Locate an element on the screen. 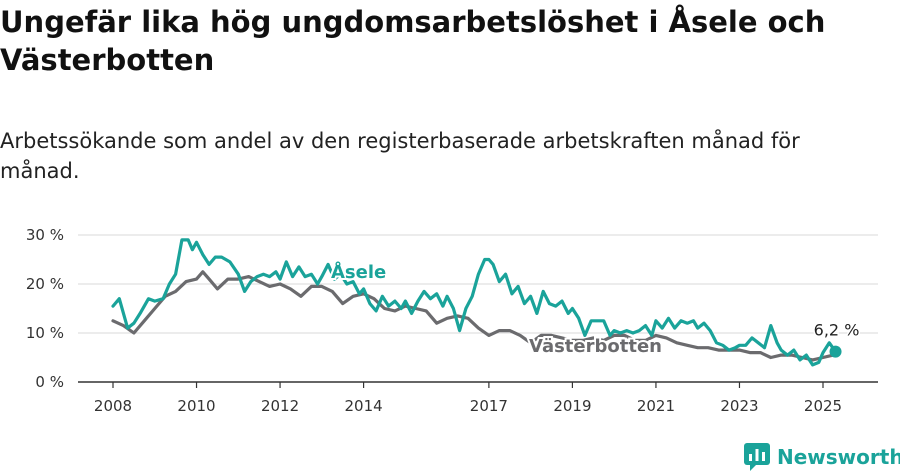 The width and height of the screenshot is (900, 474). y-axis-ticks: 0 % 10 % 20 % 30 % is located at coordinates (45, 308).